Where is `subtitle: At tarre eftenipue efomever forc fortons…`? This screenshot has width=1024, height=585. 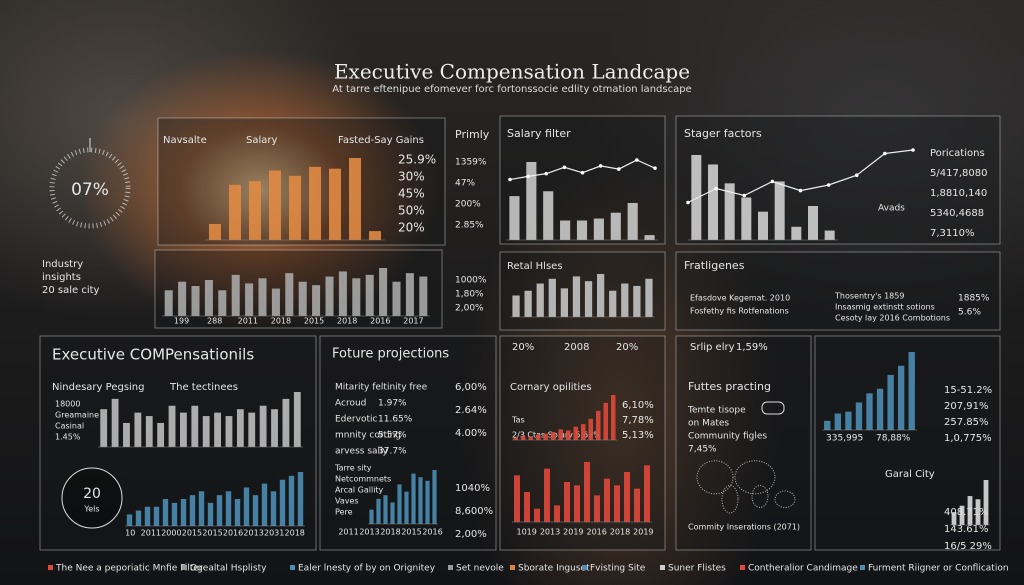 subtitle: At tarre eftenipue efomever forc fortons… is located at coordinates (511, 89).